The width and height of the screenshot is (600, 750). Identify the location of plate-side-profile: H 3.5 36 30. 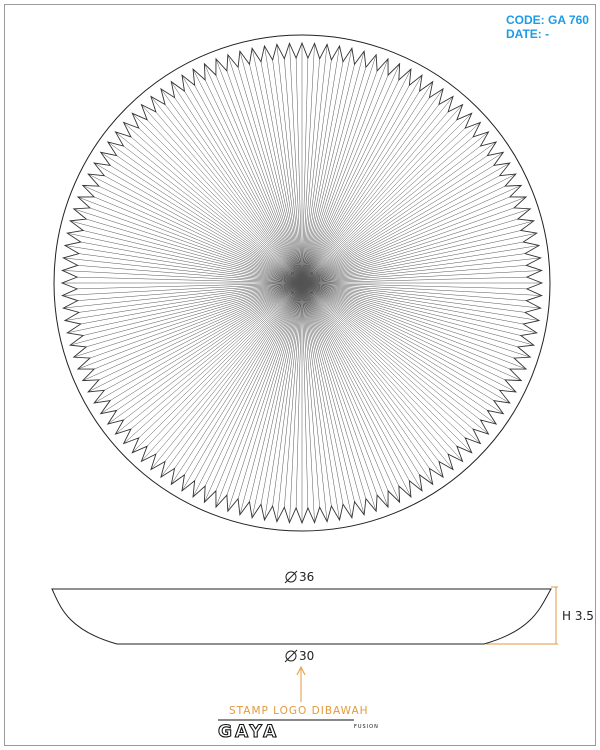
(322, 616).